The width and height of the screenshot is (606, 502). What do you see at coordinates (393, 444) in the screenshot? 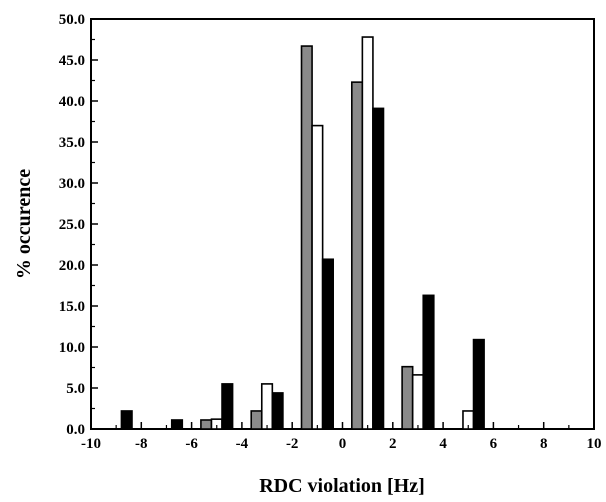
I see `x-tick-label: 2` at bounding box center [393, 444].